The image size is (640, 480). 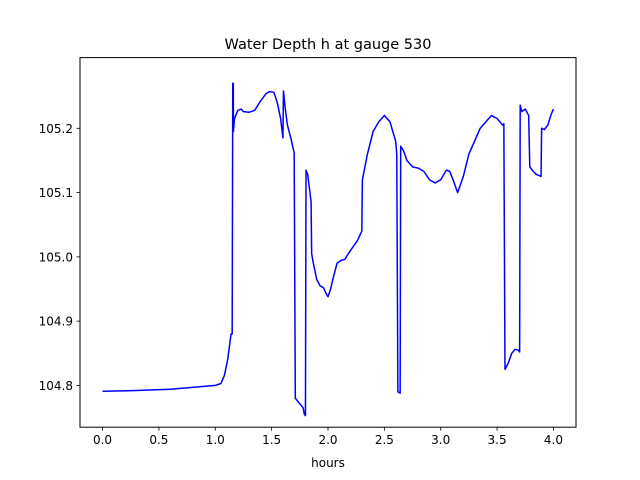 What do you see at coordinates (327, 440) in the screenshot?
I see `x-tick-label: 2.0` at bounding box center [327, 440].